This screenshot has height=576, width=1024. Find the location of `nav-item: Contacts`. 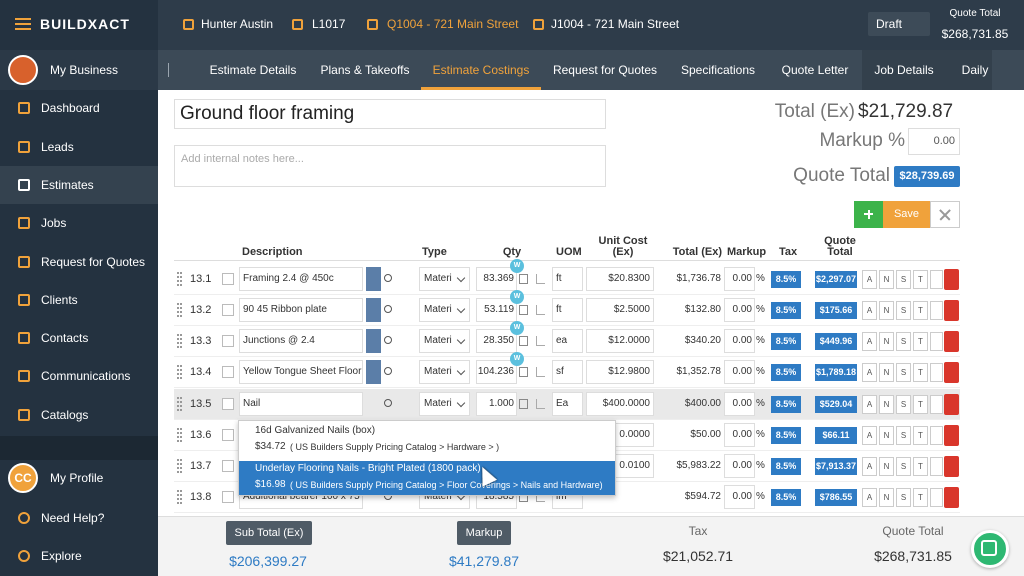

nav-item: Contacts is located at coordinates (65, 338).